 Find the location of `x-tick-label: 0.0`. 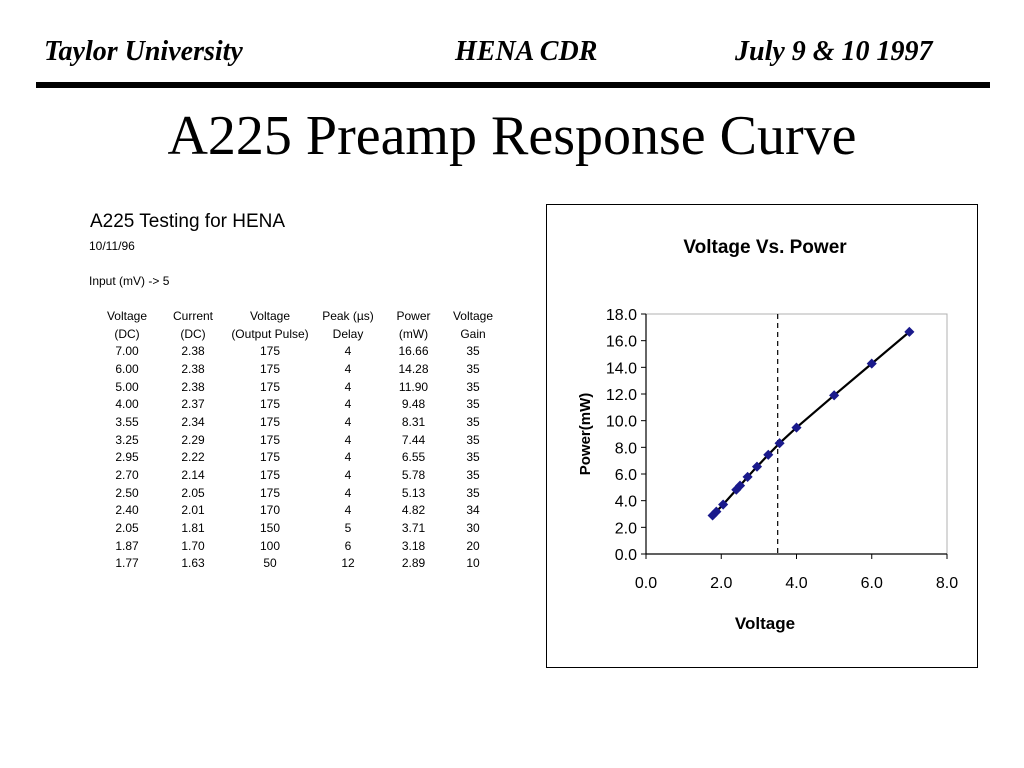

x-tick-label: 0.0 is located at coordinates (646, 583).